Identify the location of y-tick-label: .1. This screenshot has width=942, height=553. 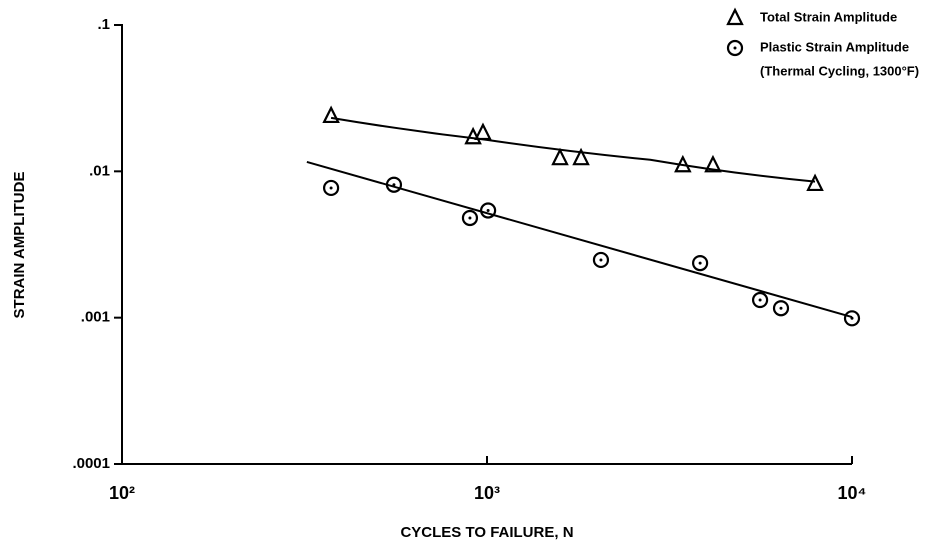
(103, 24).